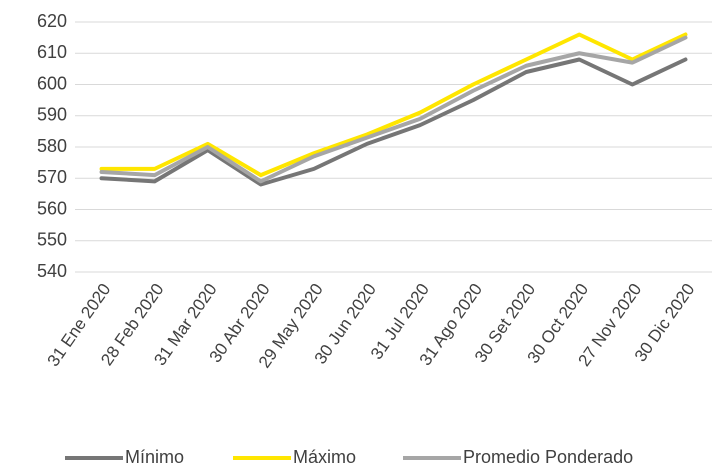 The height and width of the screenshot is (469, 725). What do you see at coordinates (52, 240) in the screenshot?
I see `y-tick-label: 550` at bounding box center [52, 240].